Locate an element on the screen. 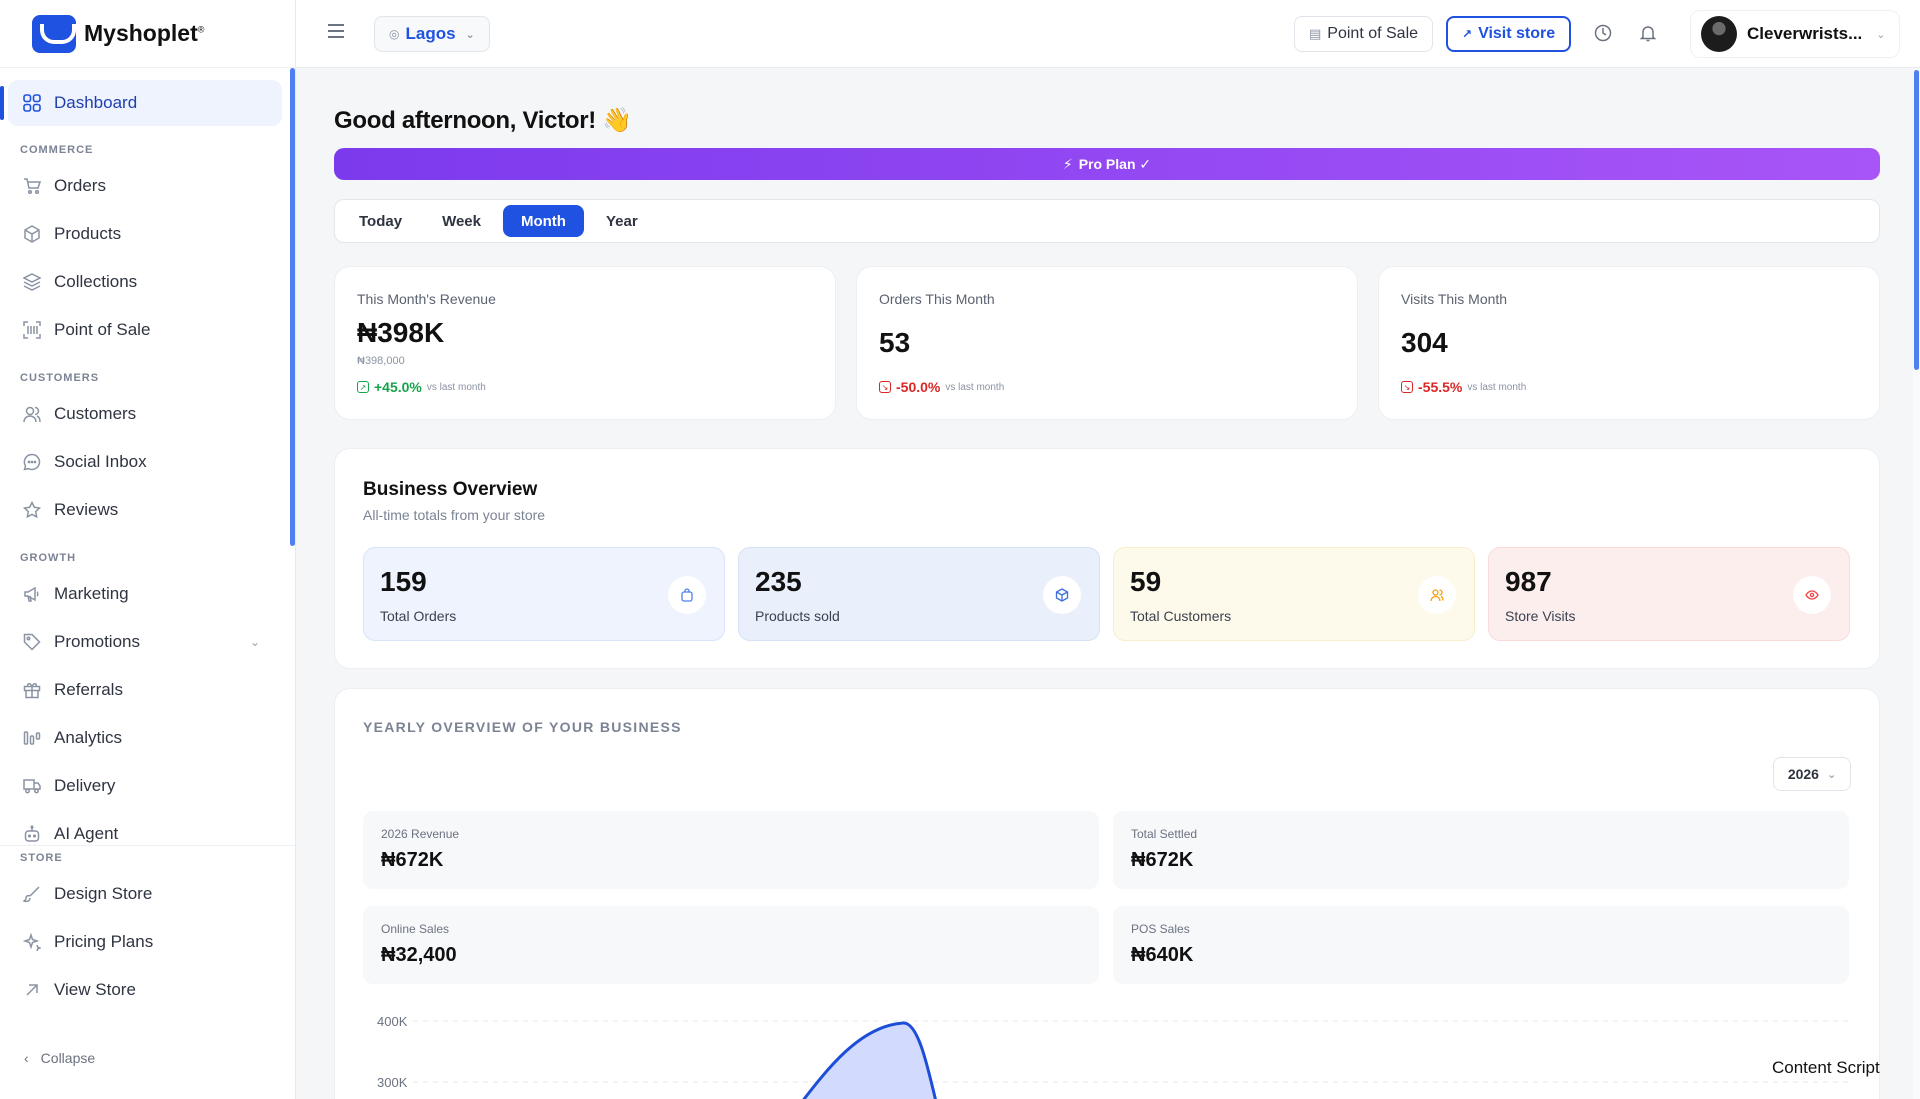  collapse-button: ‹ Collapse is located at coordinates (59, 1058).